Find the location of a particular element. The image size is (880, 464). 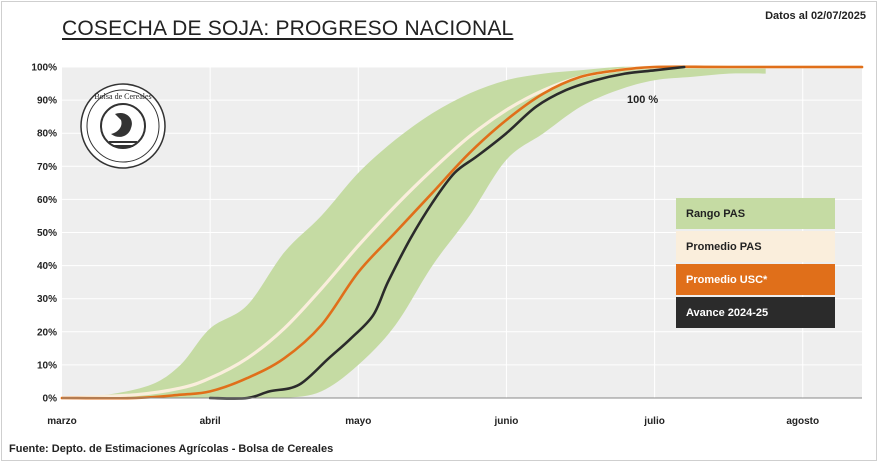

y-tick-label: 0% is located at coordinates (50, 399).